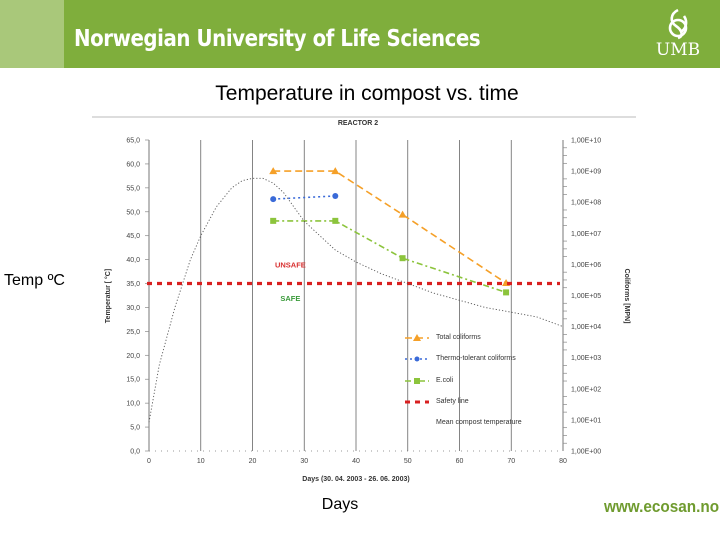 The height and width of the screenshot is (540, 720). Describe the element at coordinates (133, 404) in the screenshot. I see `y-tick-label: 10,0` at that location.